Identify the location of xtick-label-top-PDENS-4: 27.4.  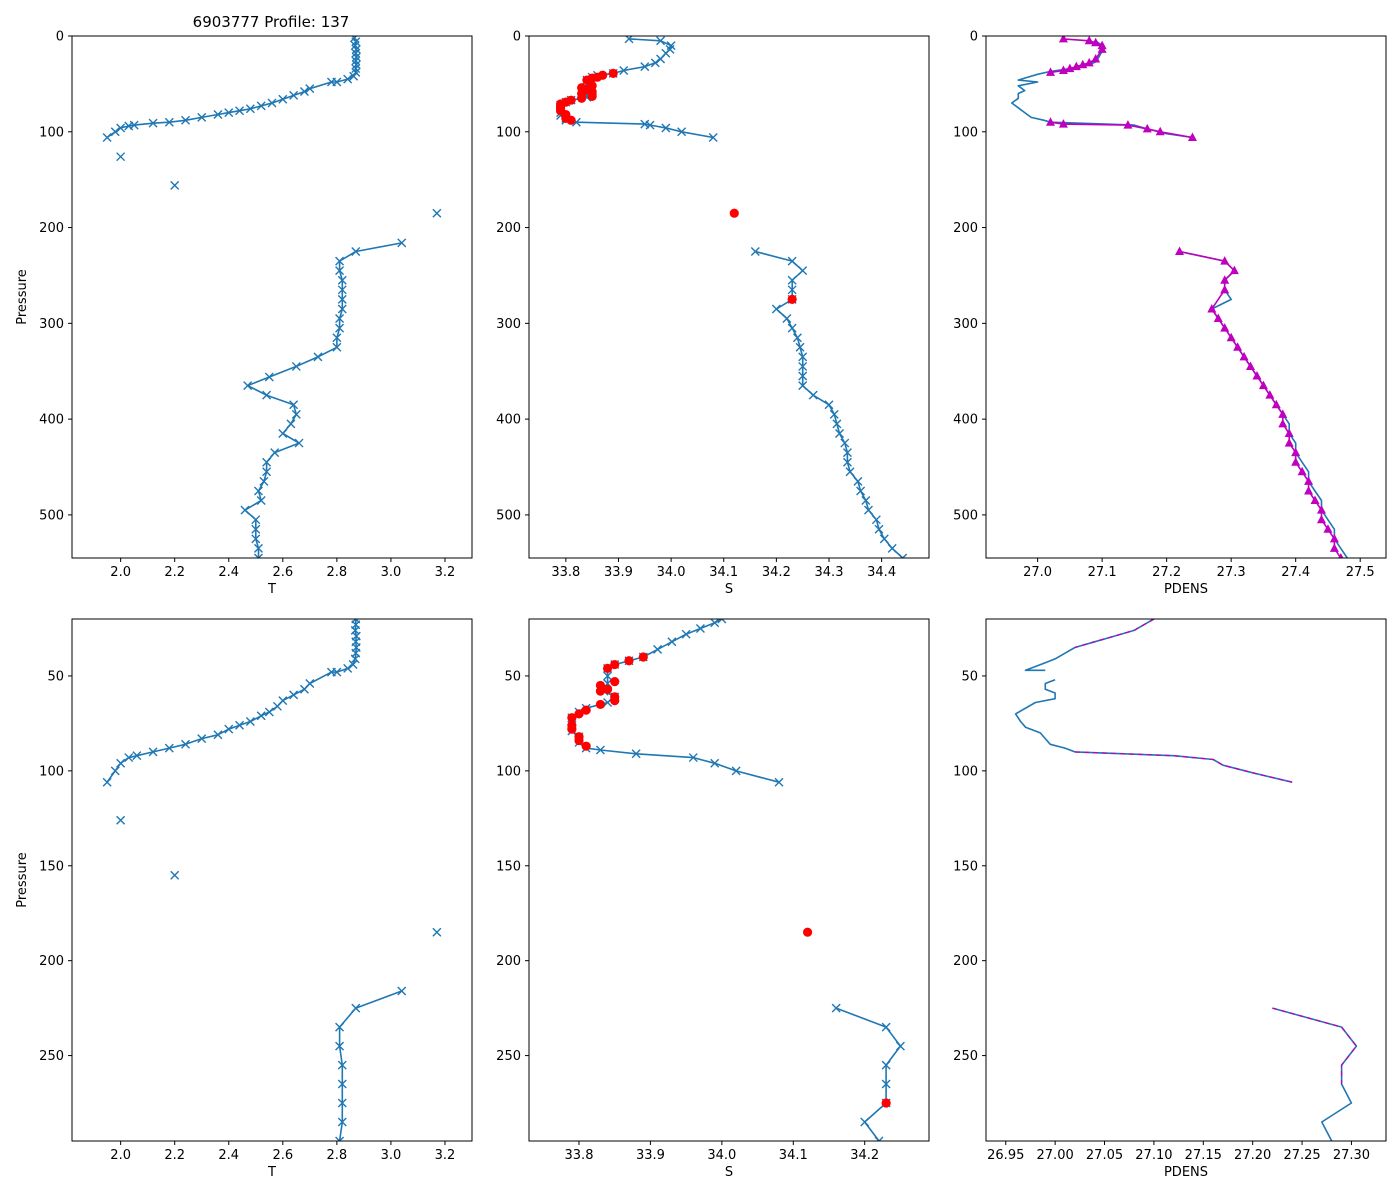
(1295, 572).